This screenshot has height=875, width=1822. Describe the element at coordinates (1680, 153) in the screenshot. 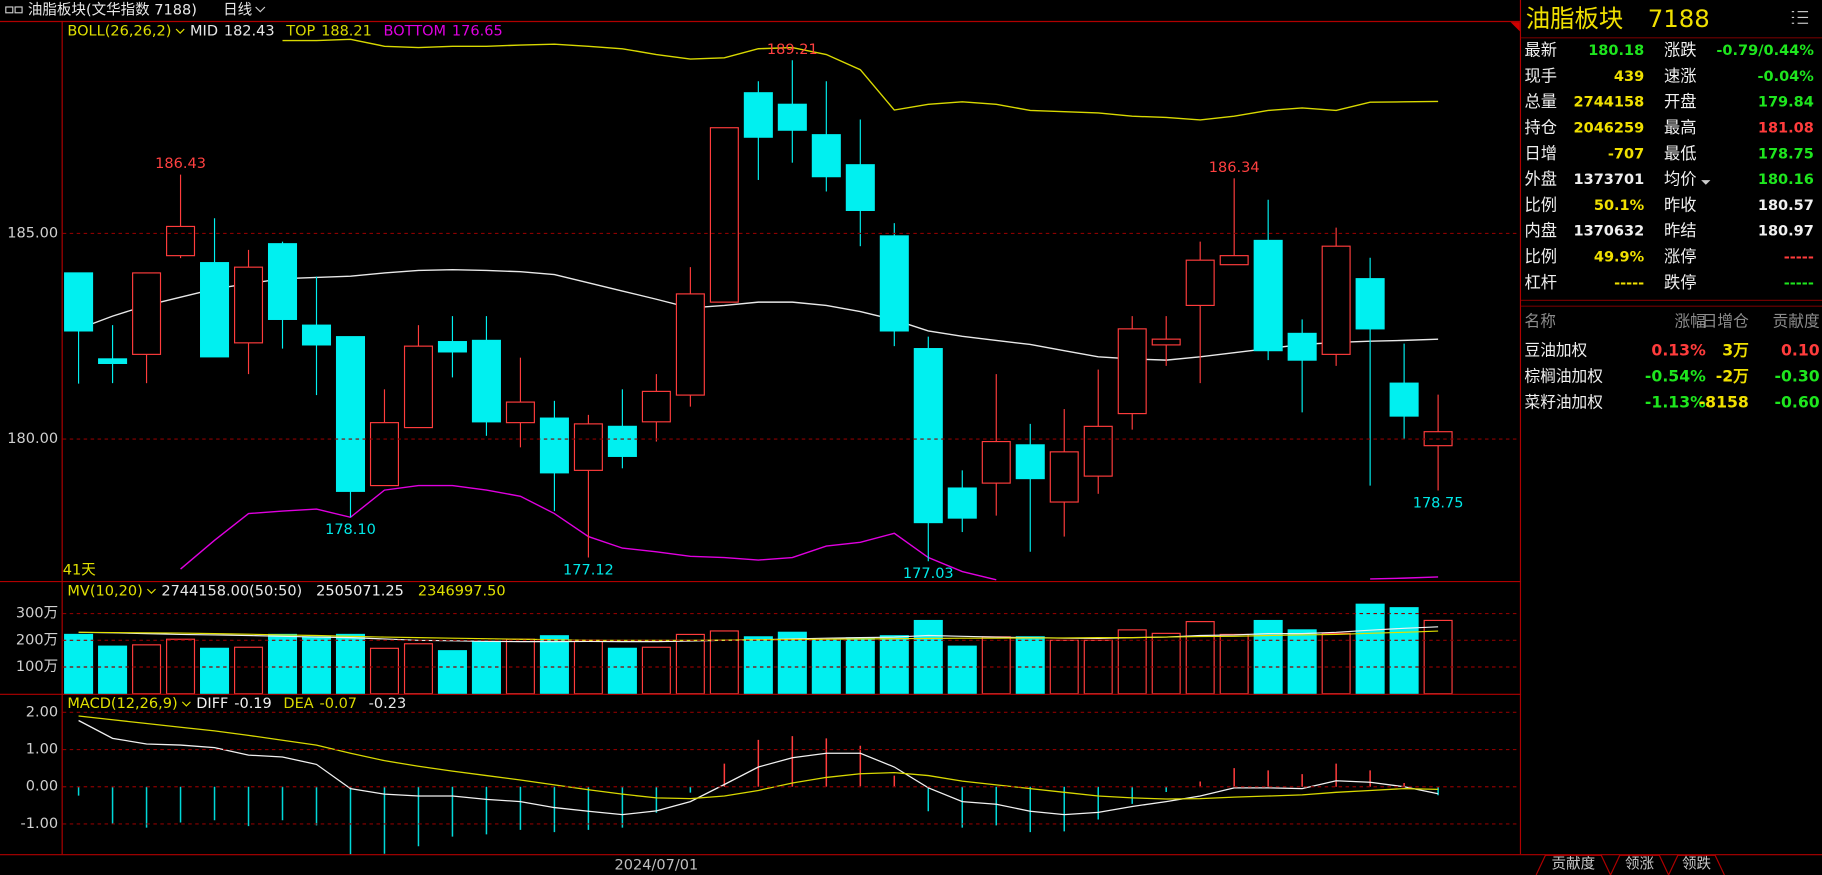

I see `quote-label: 最低` at that location.